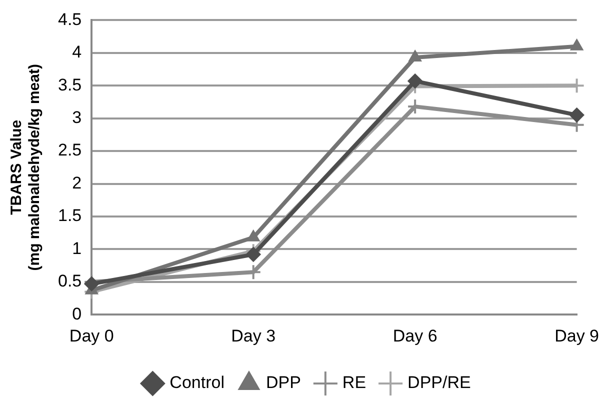  I want to click on y-tick-label: 3, so click(77, 118).